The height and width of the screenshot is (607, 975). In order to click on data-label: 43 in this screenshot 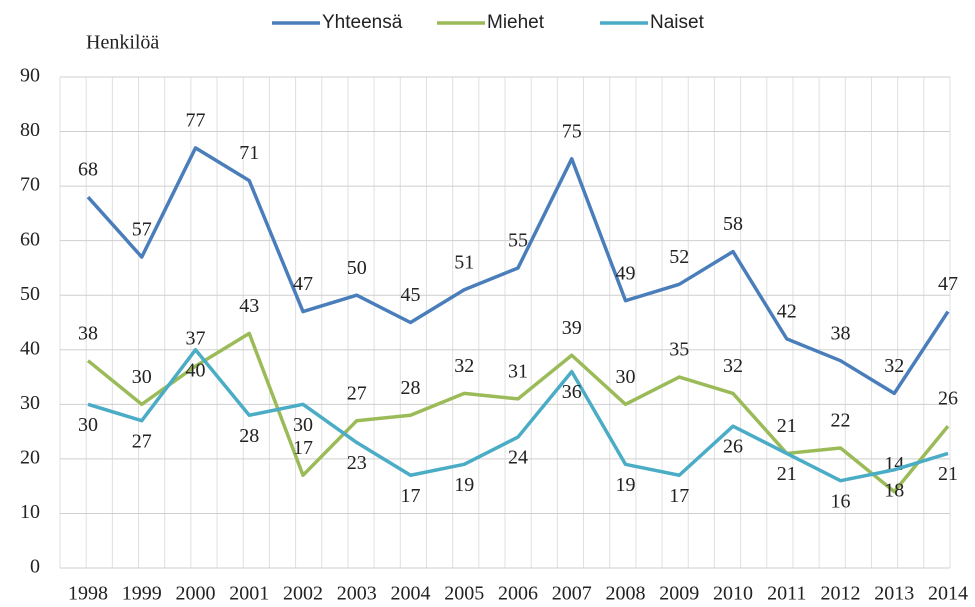, I will do `click(249, 306)`.